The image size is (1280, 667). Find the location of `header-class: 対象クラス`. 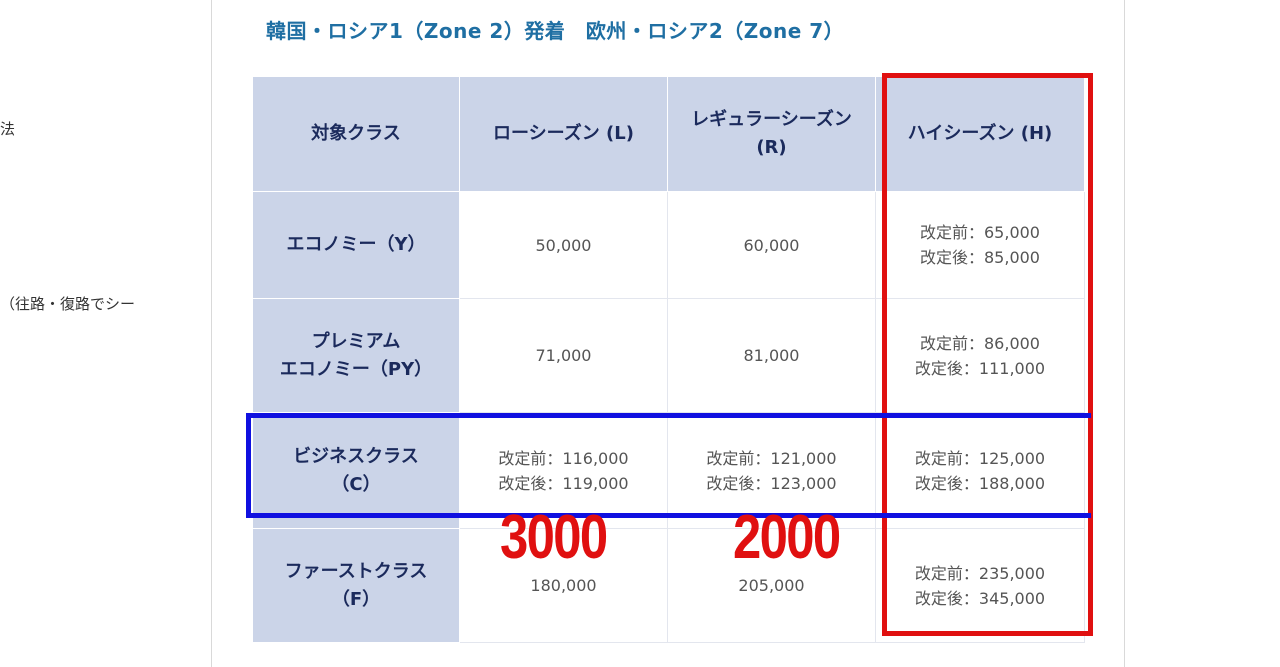

header-class: 対象クラス is located at coordinates (356, 134).